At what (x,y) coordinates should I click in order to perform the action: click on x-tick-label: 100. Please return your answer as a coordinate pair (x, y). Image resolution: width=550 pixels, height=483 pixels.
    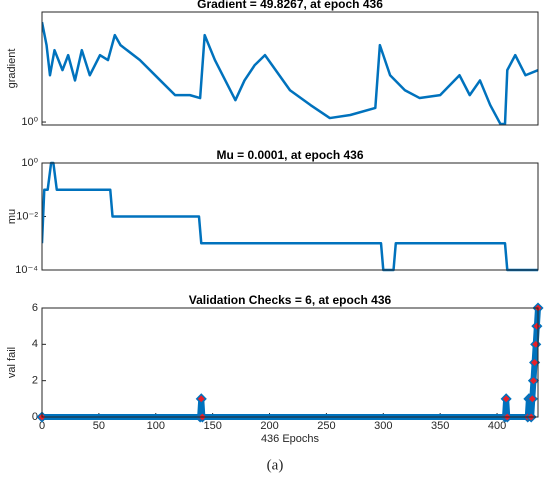
    Looking at the image, I should click on (156, 426).